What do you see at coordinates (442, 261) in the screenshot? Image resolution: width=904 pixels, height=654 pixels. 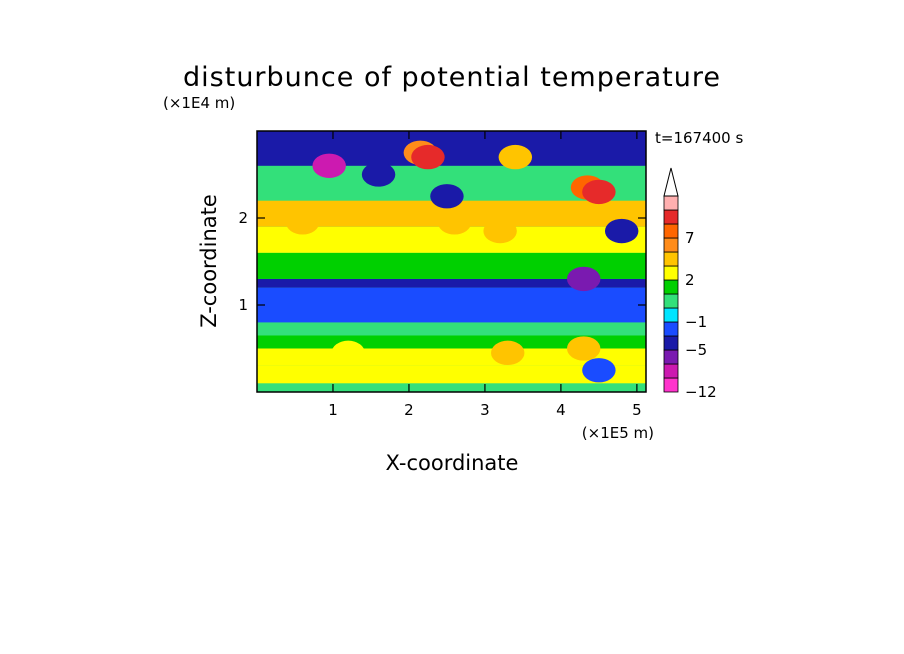 I see `y-axis-ticks: 12` at bounding box center [442, 261].